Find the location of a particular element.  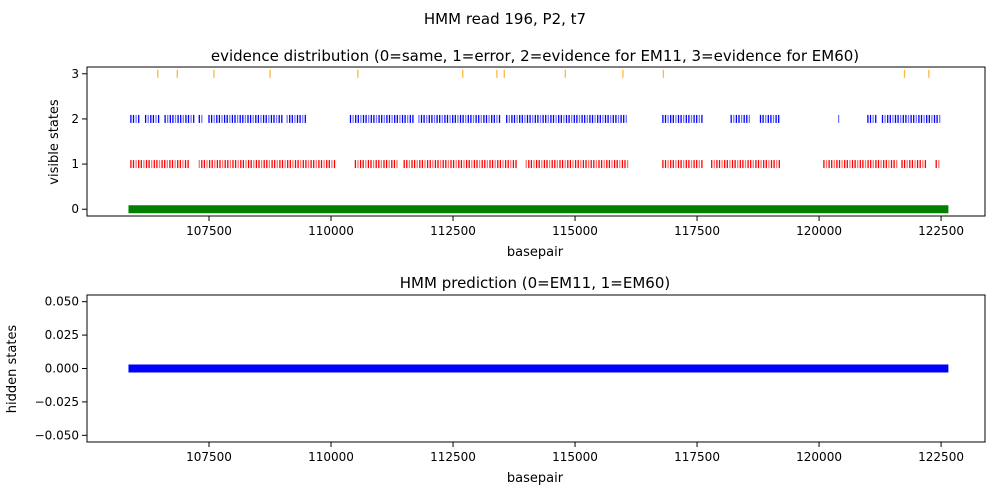

prediction-y-ticks: 0.050 0.025 0.000 −0.025 −0.050 is located at coordinates (61, 368).